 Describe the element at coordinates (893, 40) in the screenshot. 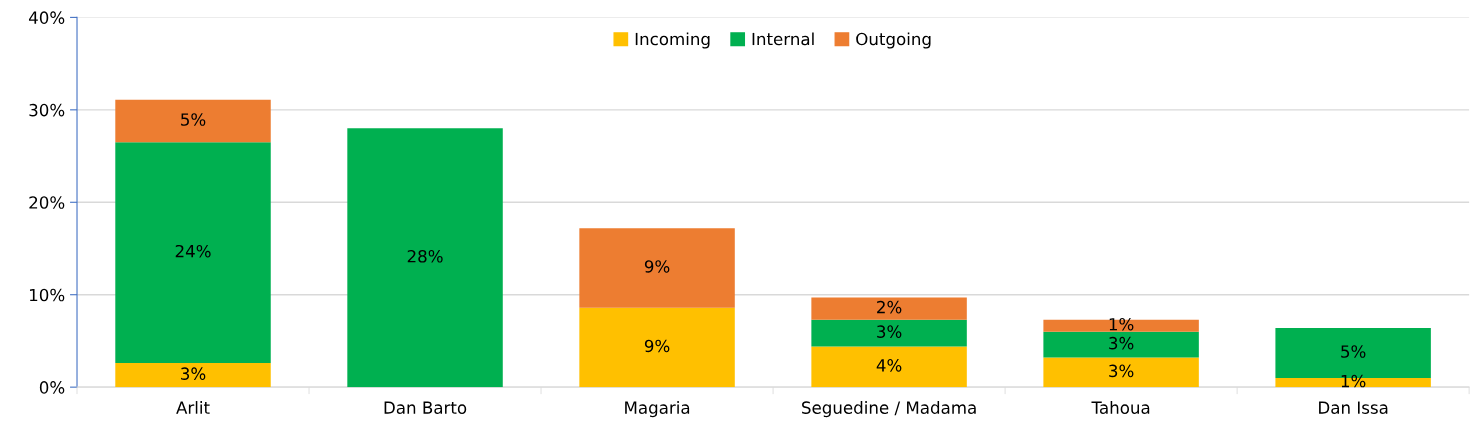

I see `legend-label: Outgoing` at that location.